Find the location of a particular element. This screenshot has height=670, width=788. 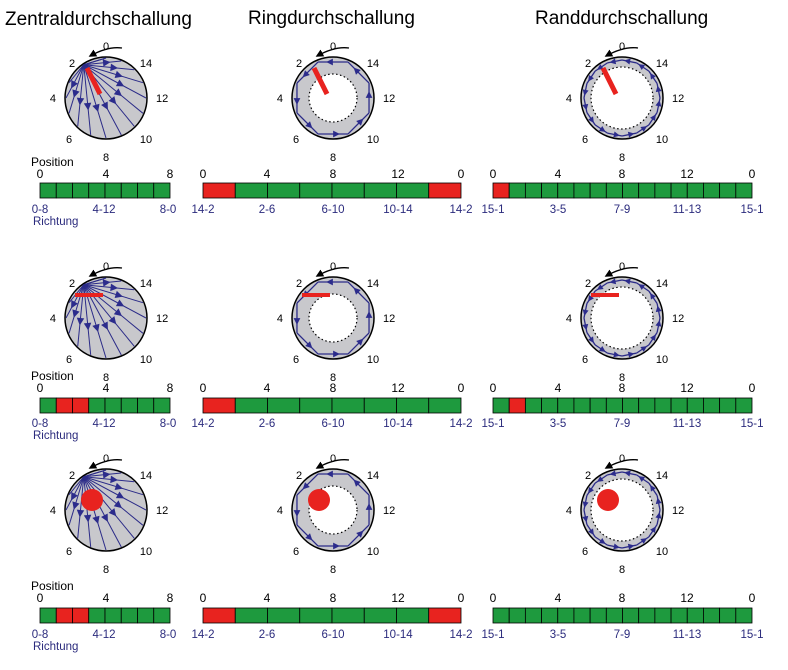

position-label: Position is located at coordinates (52, 586).